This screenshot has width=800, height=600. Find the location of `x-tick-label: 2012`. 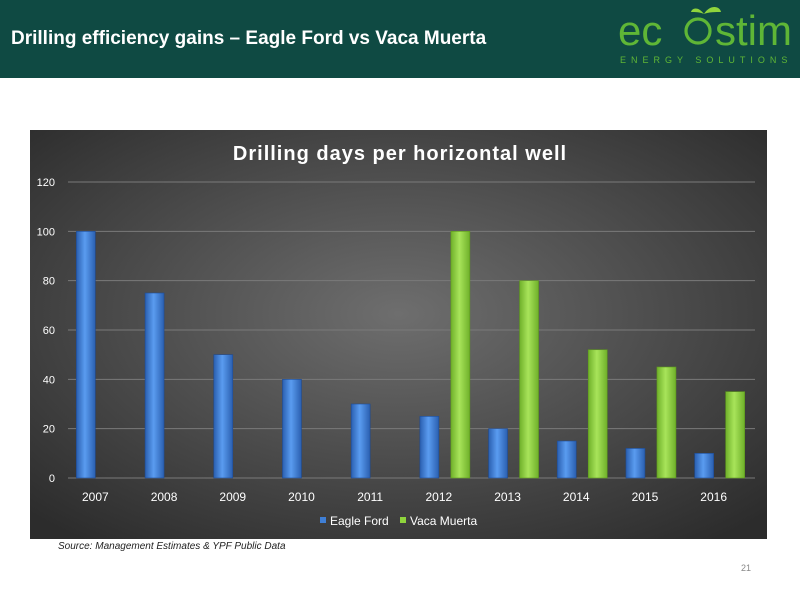

x-tick-label: 2012 is located at coordinates (438, 497).